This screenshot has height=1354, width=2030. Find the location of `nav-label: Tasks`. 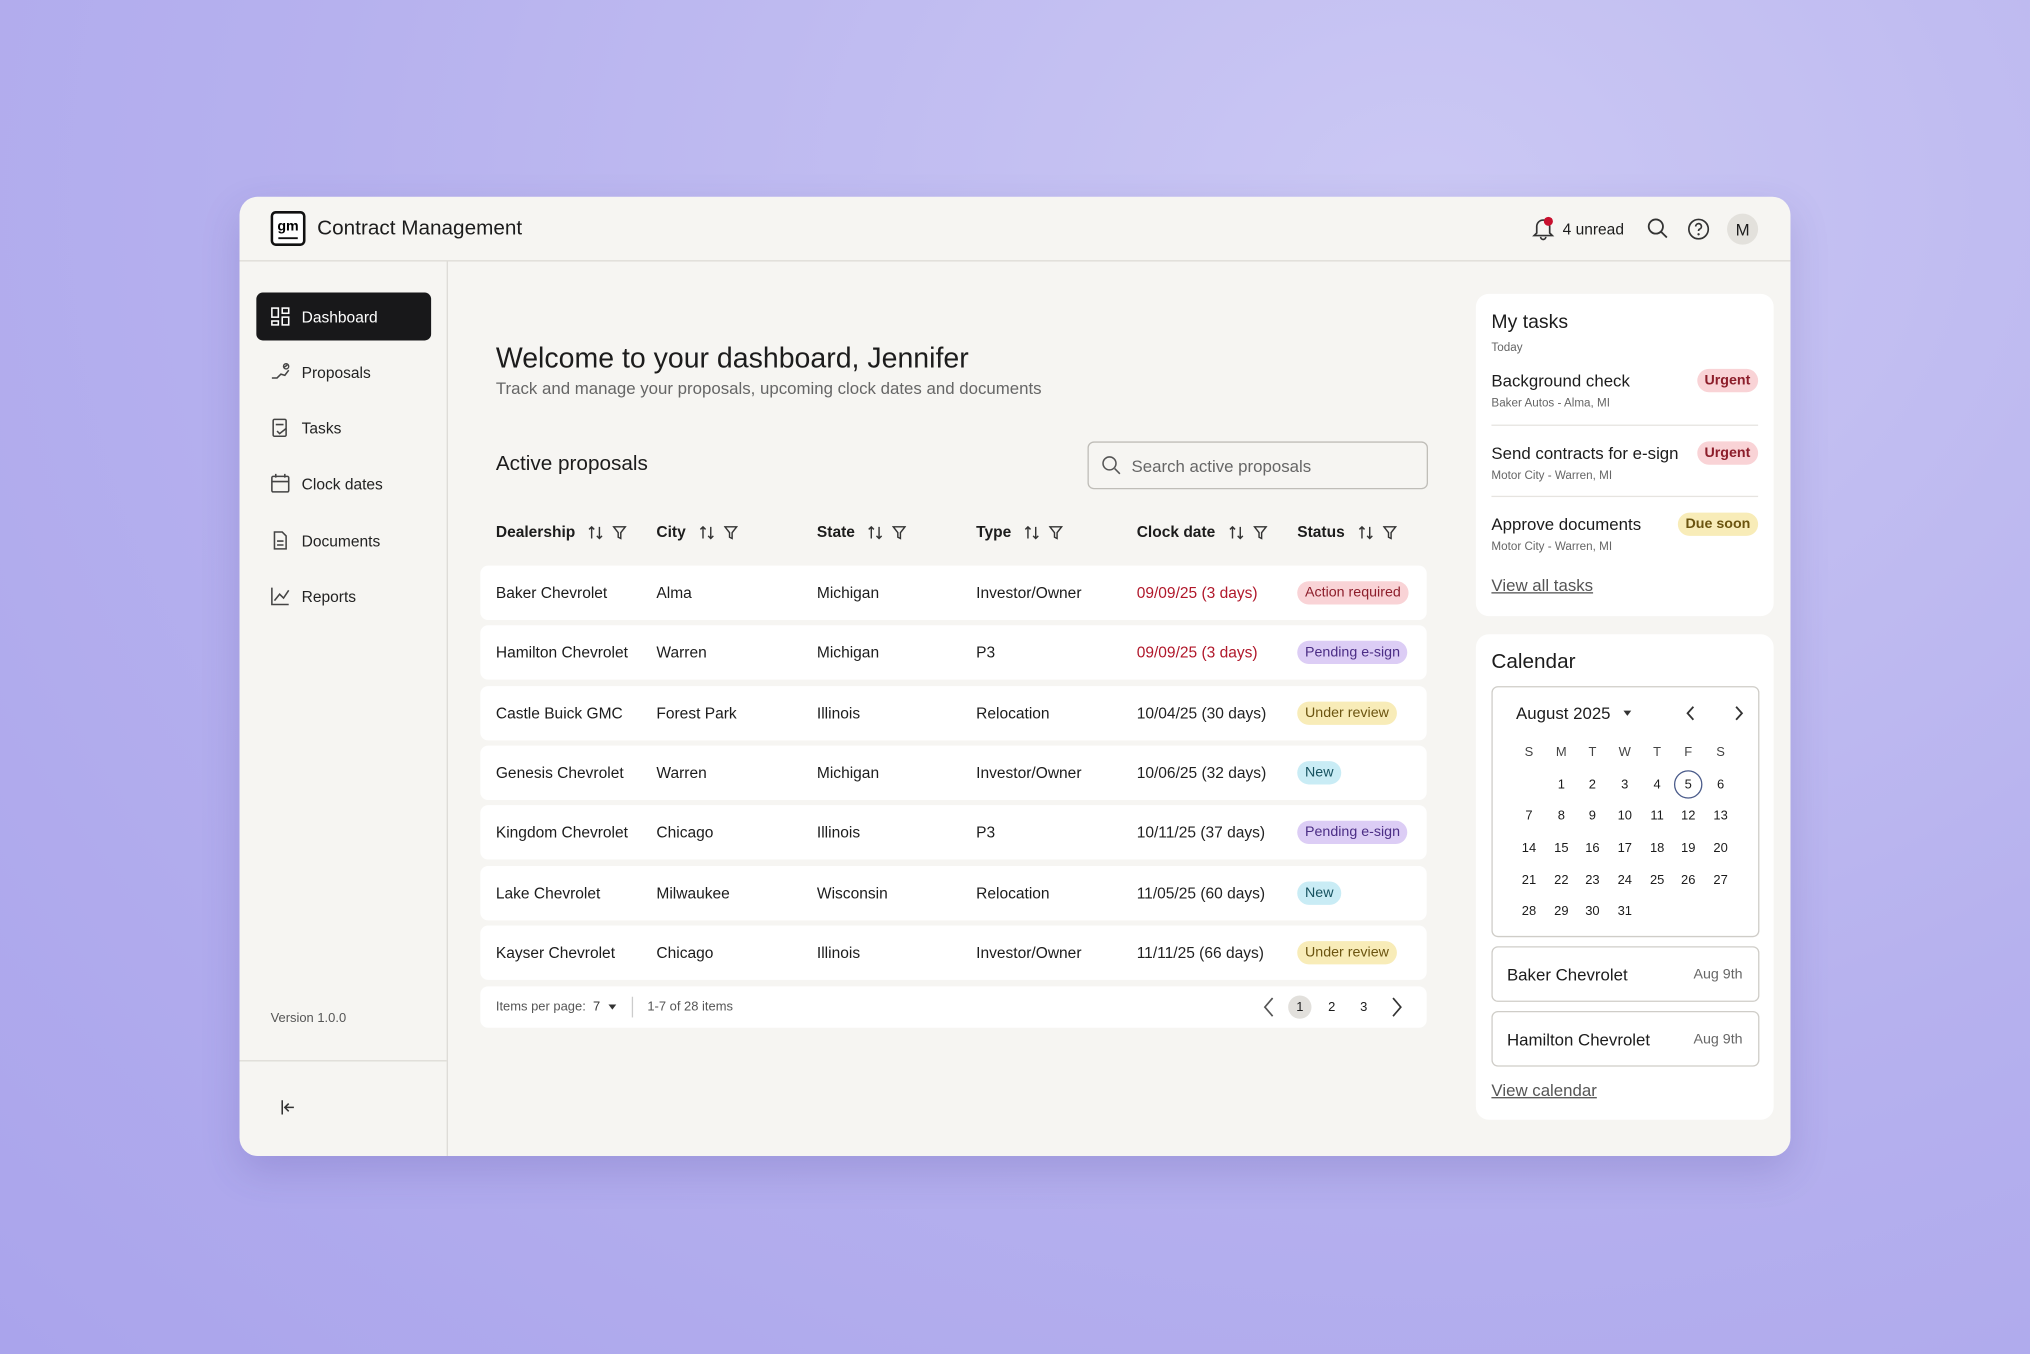

nav-label: Tasks is located at coordinates (321, 427).